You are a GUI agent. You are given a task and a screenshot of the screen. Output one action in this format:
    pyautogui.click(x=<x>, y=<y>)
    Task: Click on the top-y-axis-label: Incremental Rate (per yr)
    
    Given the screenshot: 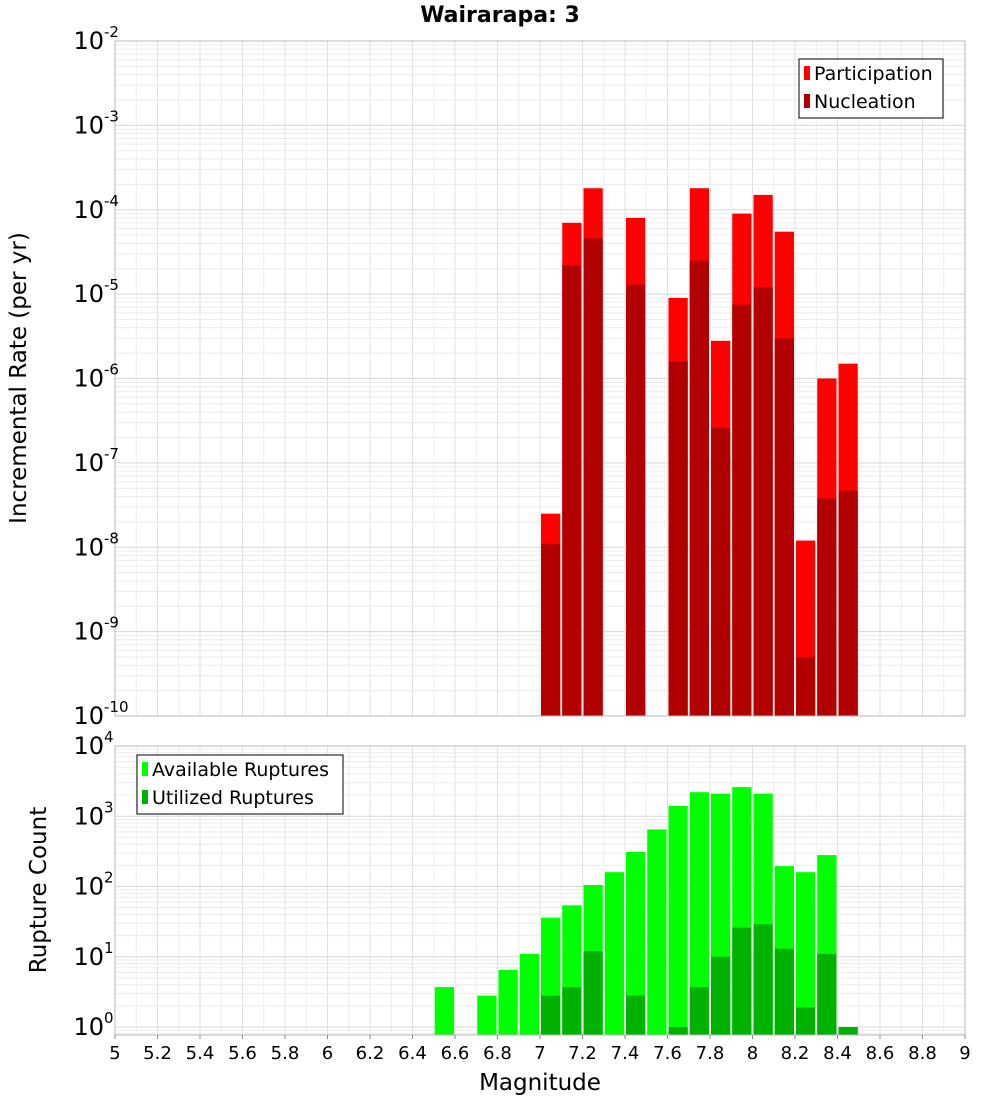 What is the action you would take?
    pyautogui.click(x=19, y=378)
    